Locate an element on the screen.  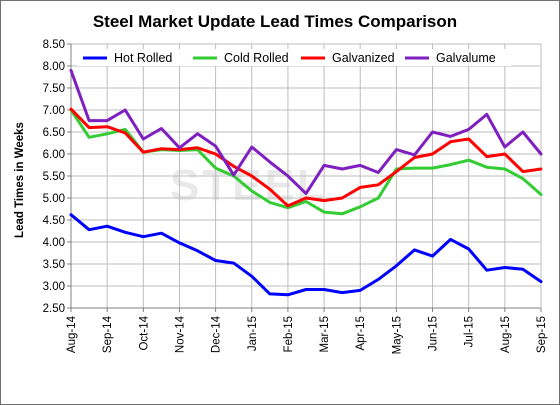
legend-label-galvalume: Galvalume is located at coordinates (466, 58).